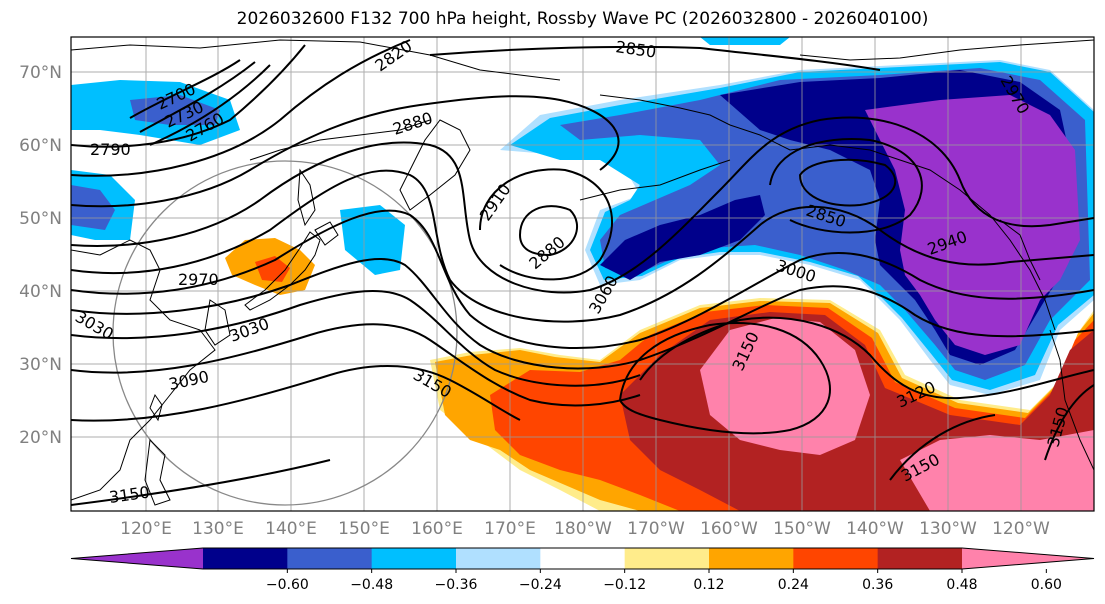  What do you see at coordinates (682, 237) in the screenshot?
I see `neg-anomaly-mid-pacific-core` at bounding box center [682, 237].